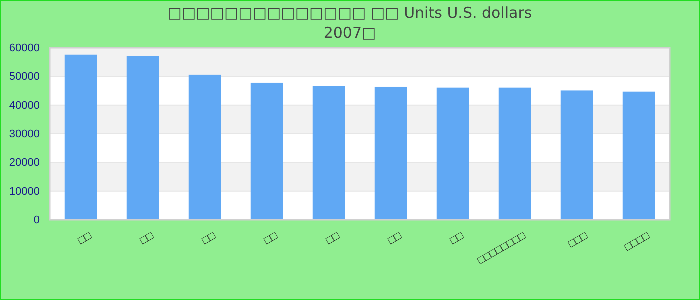  I want to click on chart-subtitle: 2007□, so click(350, 33).